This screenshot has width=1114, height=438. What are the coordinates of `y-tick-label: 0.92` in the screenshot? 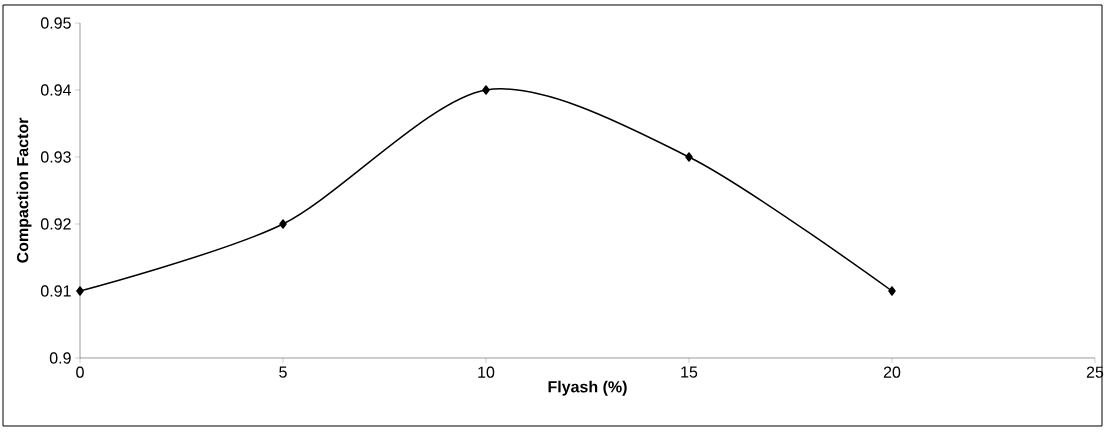 It's located at (55, 224).